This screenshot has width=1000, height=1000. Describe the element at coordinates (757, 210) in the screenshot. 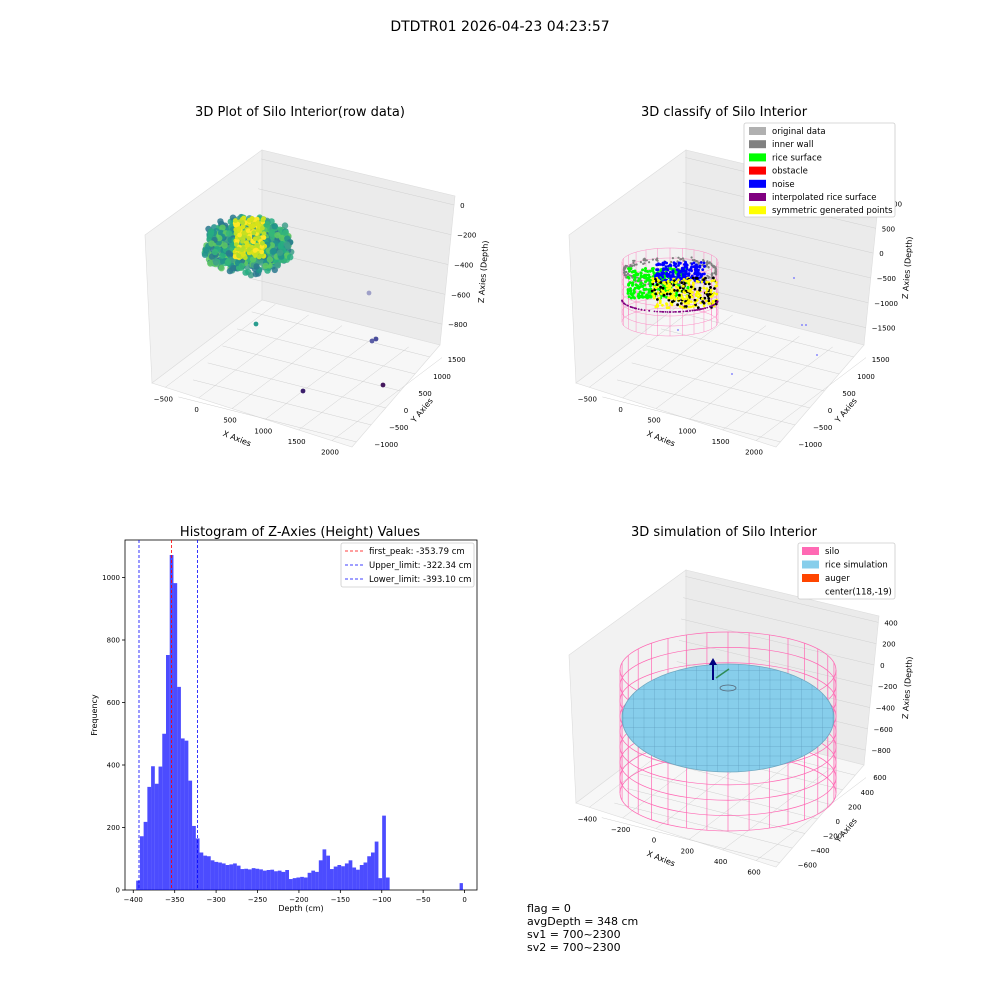

I see `legend-swatch` at that location.